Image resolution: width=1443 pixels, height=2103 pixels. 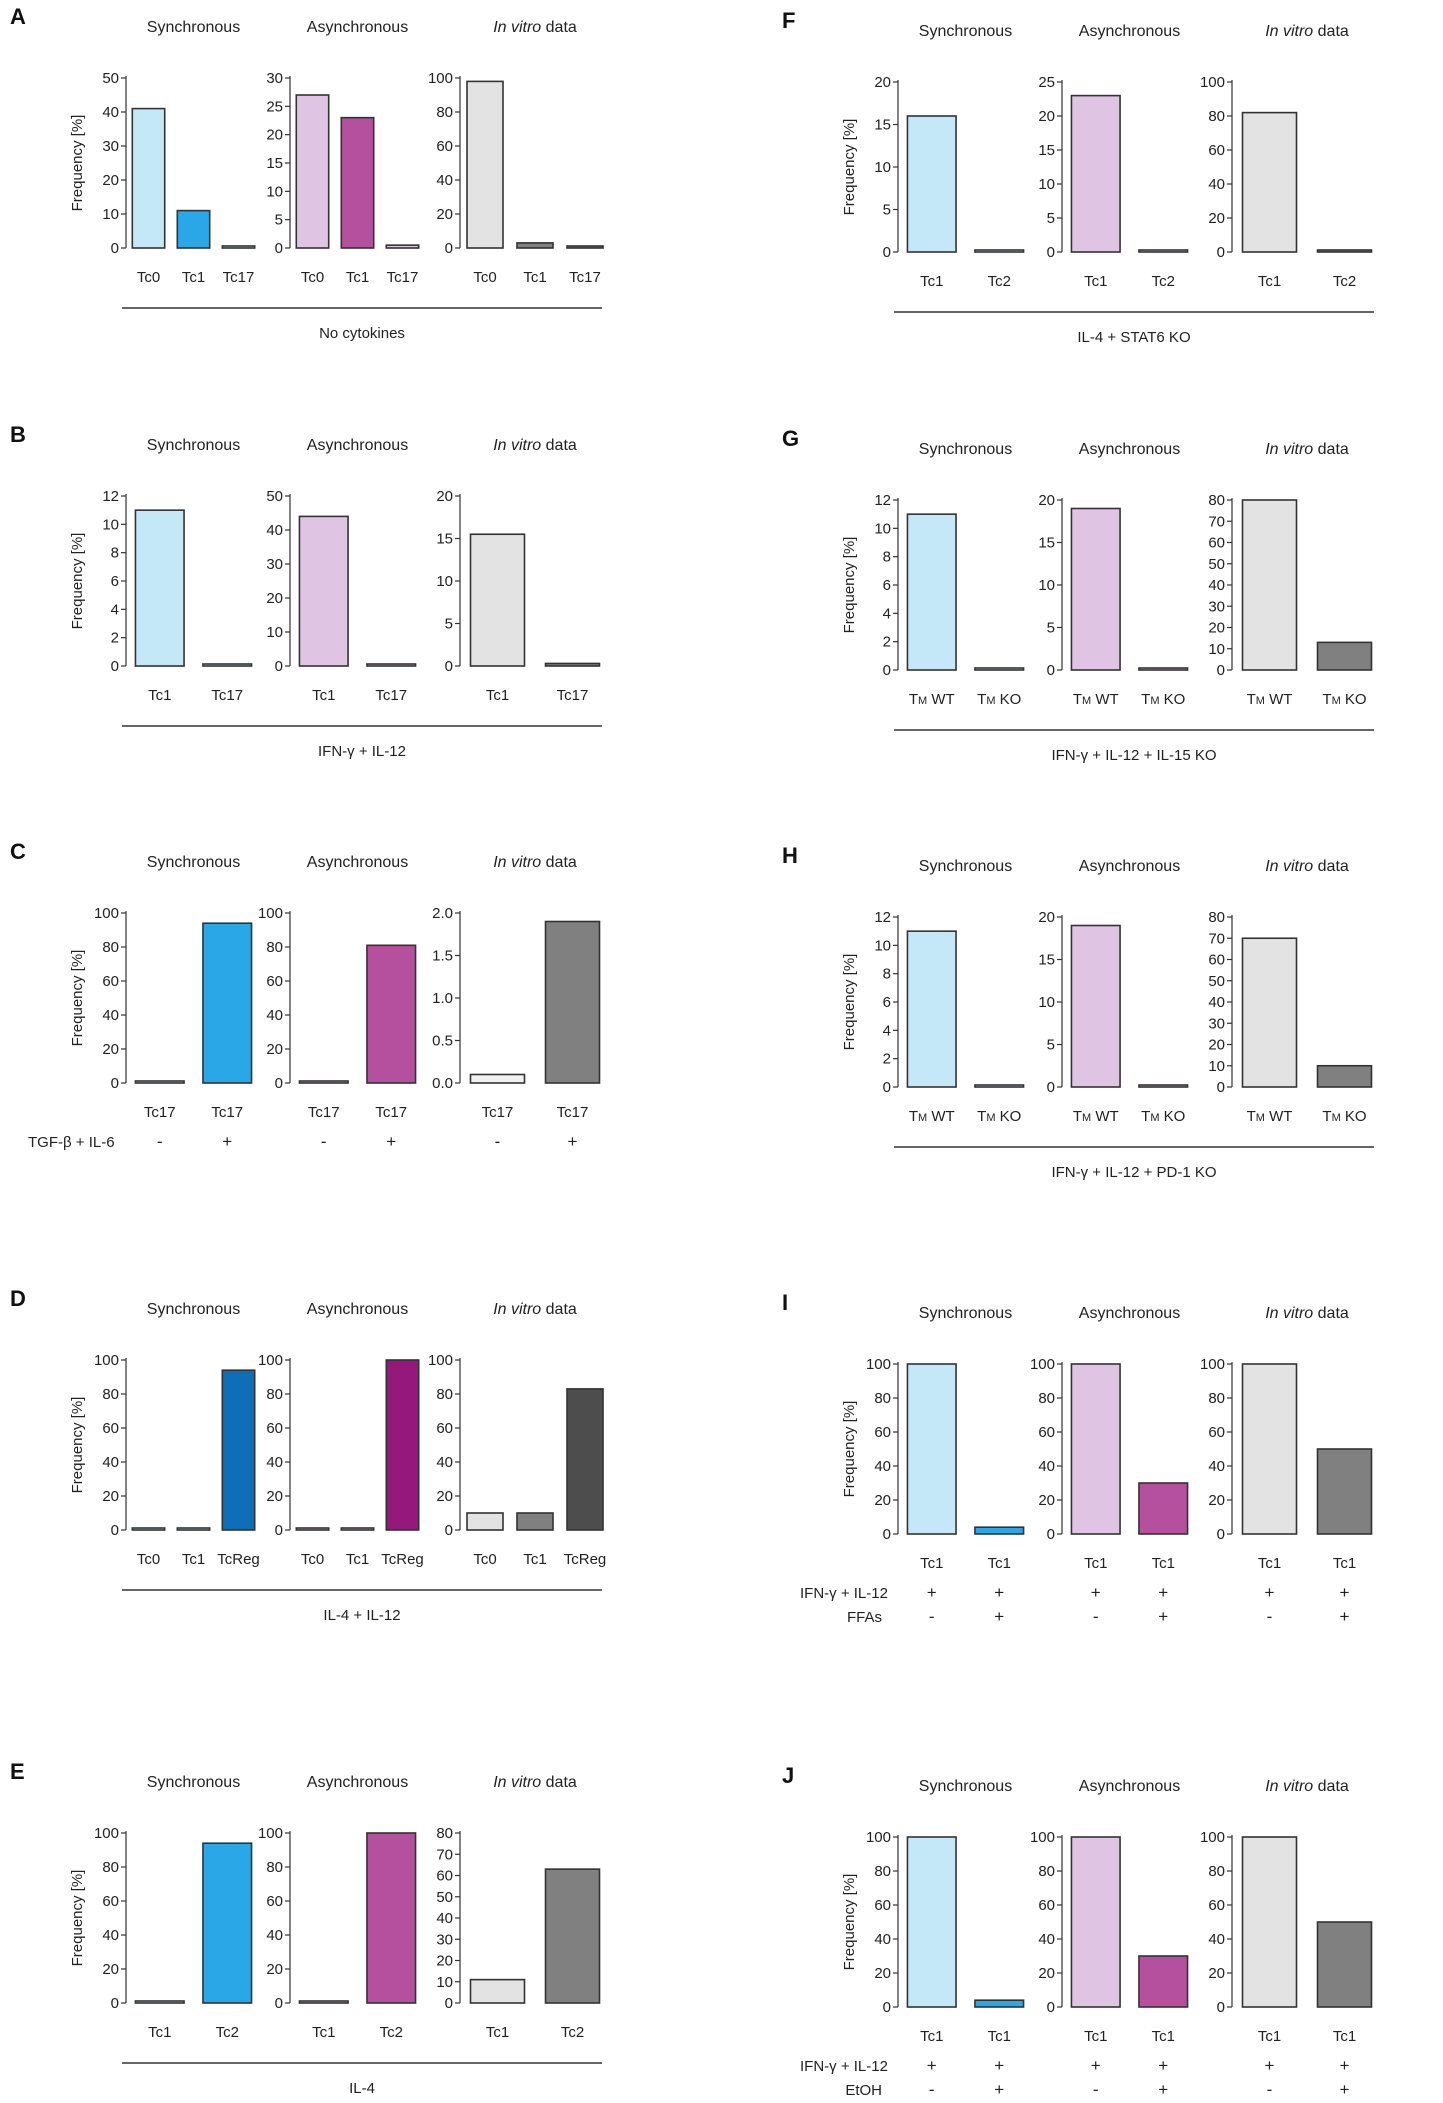 What do you see at coordinates (402, 1559) in the screenshot?
I see `panel-d-chart-1-category-2: TcReg` at bounding box center [402, 1559].